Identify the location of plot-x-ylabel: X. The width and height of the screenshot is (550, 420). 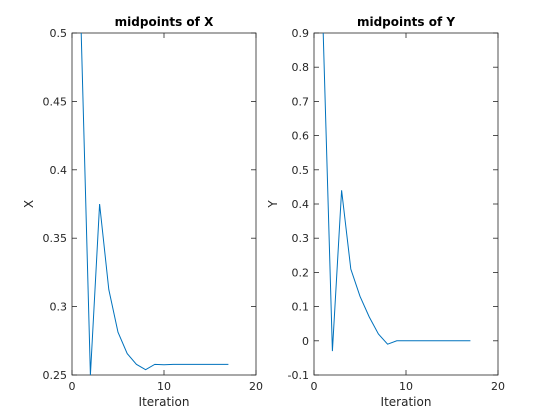
(29, 204).